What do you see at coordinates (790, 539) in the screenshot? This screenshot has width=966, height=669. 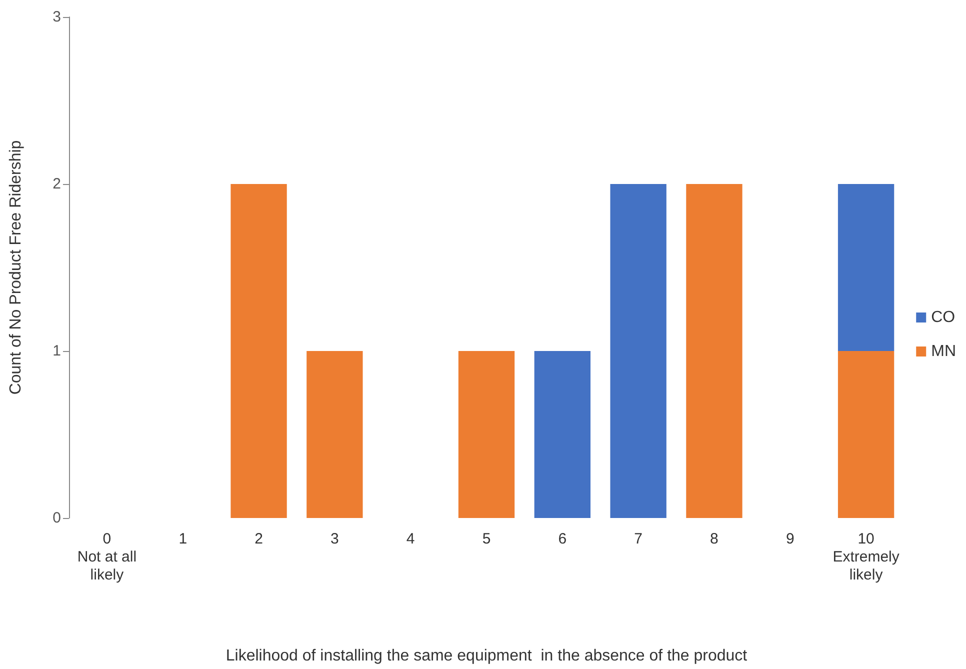 I see `x-tick-label: 9` at bounding box center [790, 539].